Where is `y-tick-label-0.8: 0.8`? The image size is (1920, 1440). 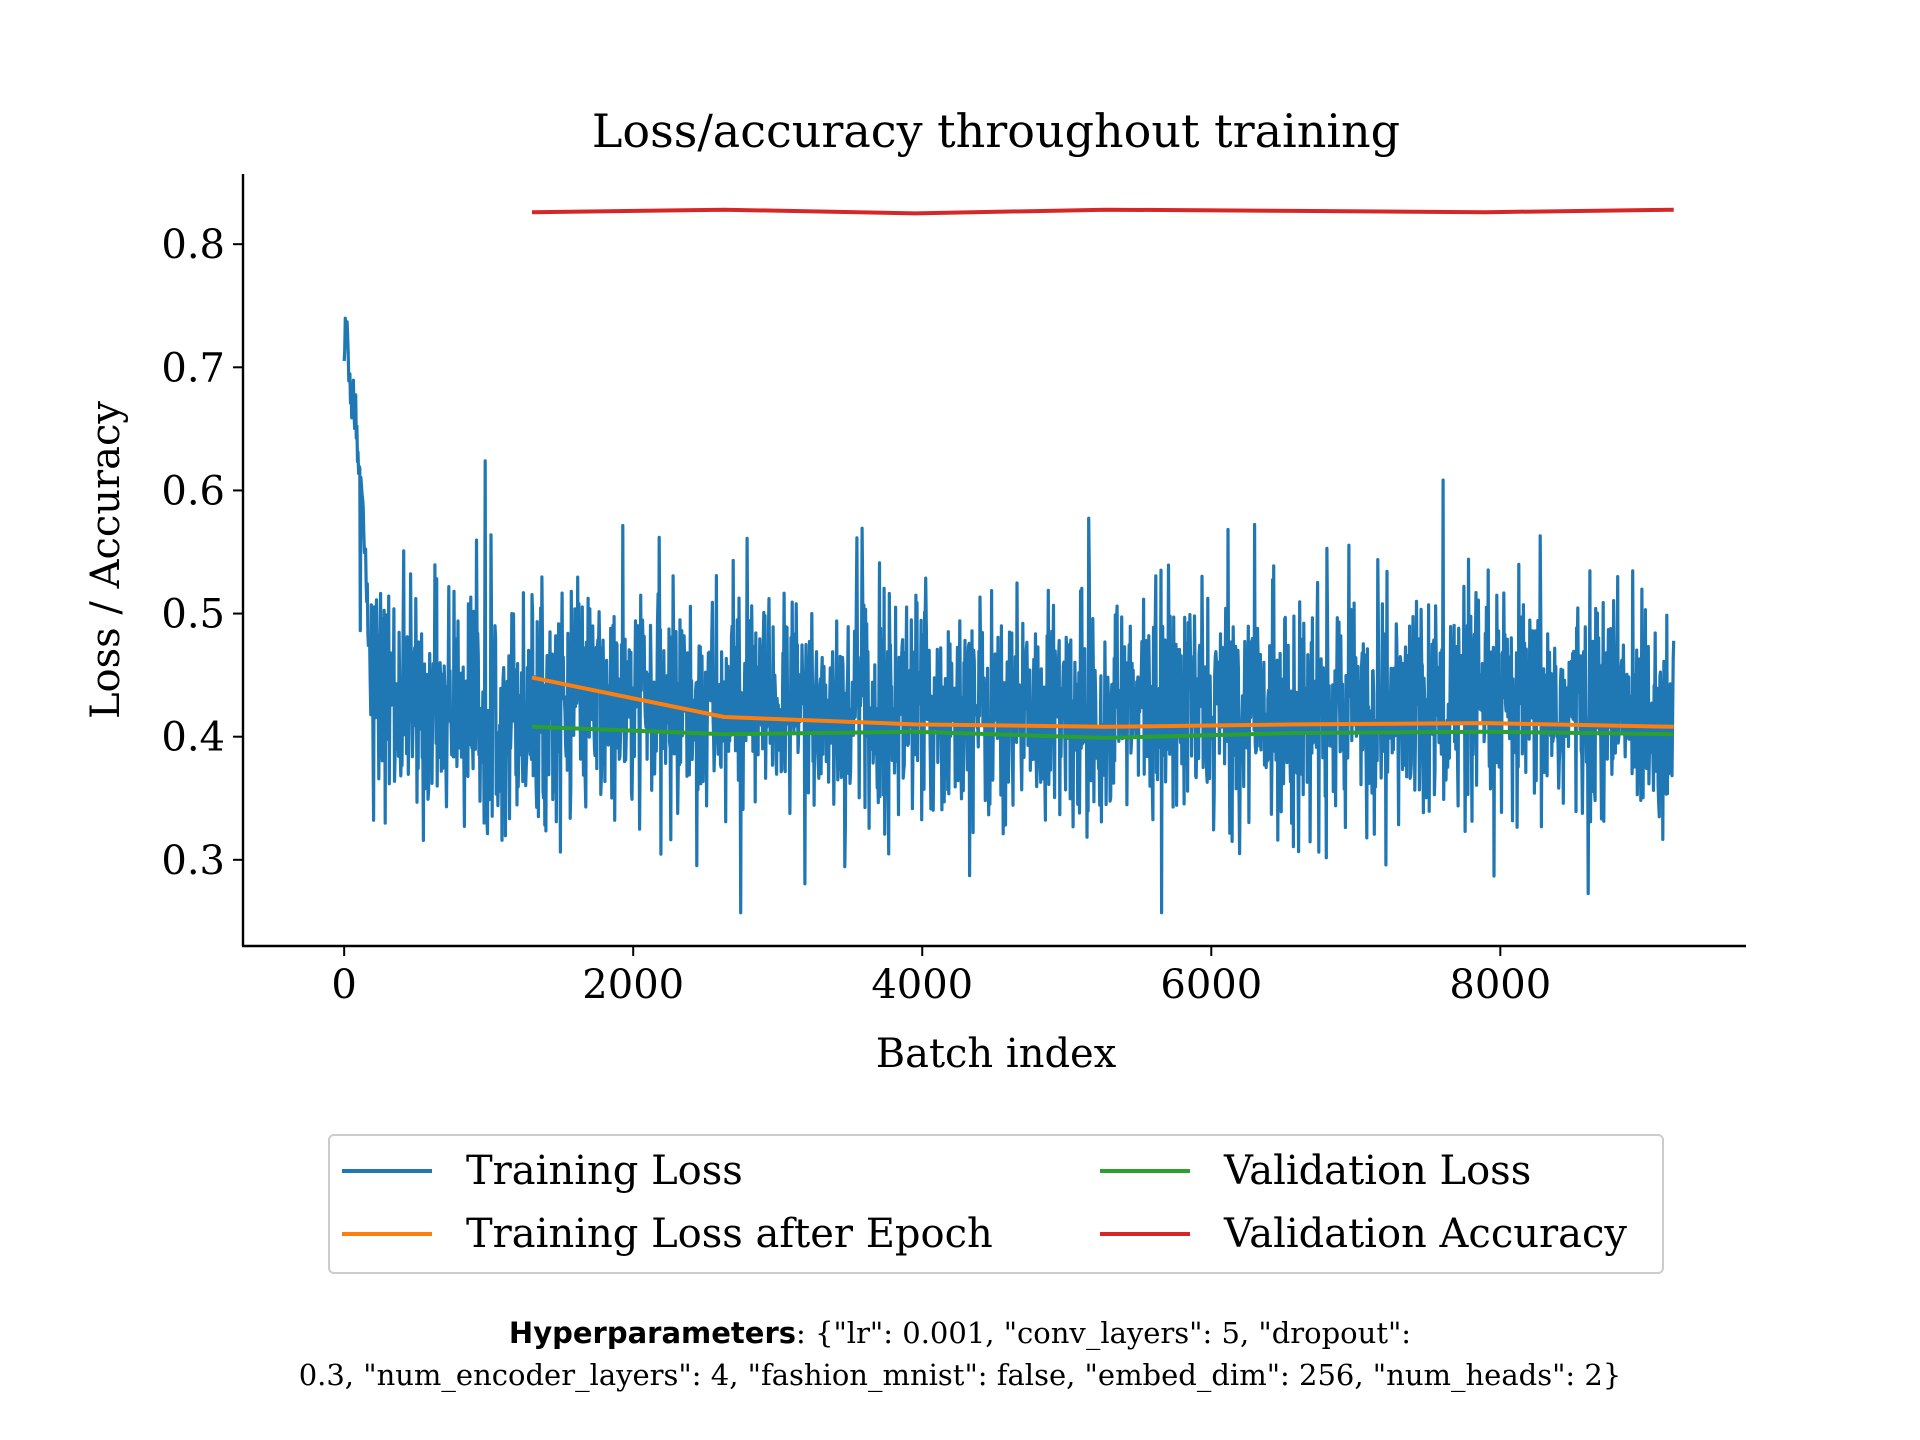
y-tick-label-0.8: 0.8 is located at coordinates (193, 245).